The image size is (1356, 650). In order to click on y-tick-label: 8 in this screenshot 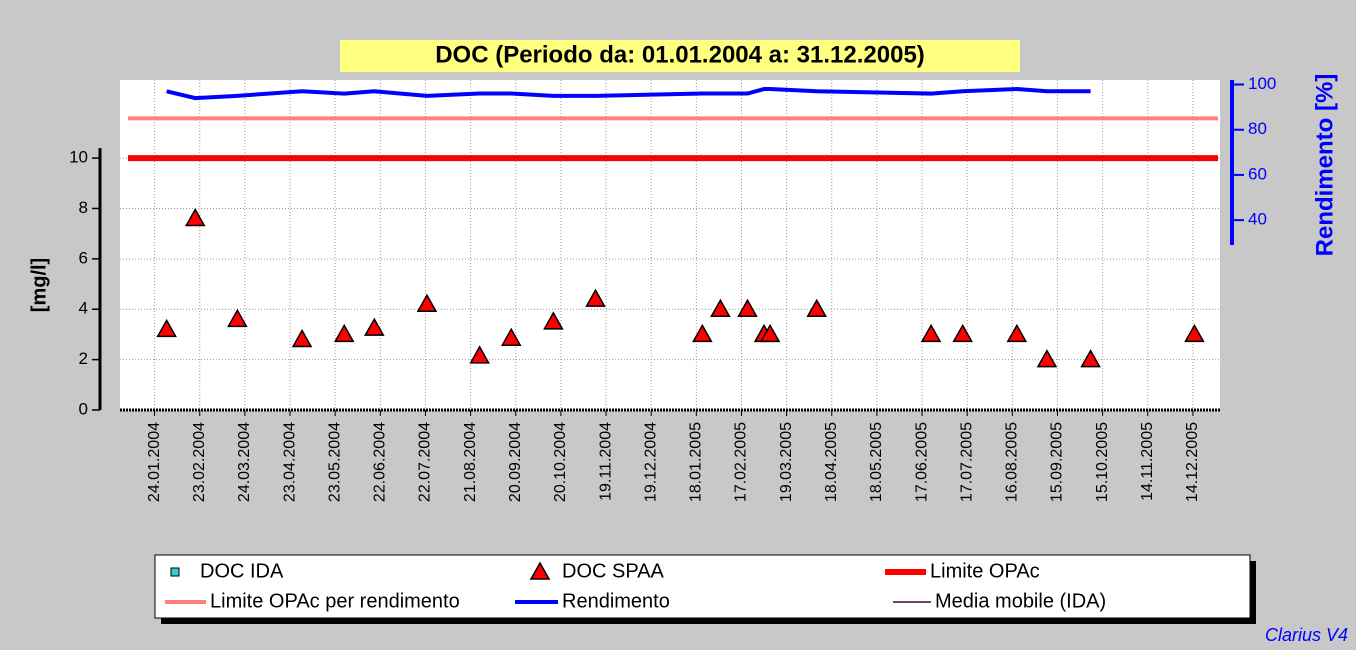, I will do `click(83, 207)`.